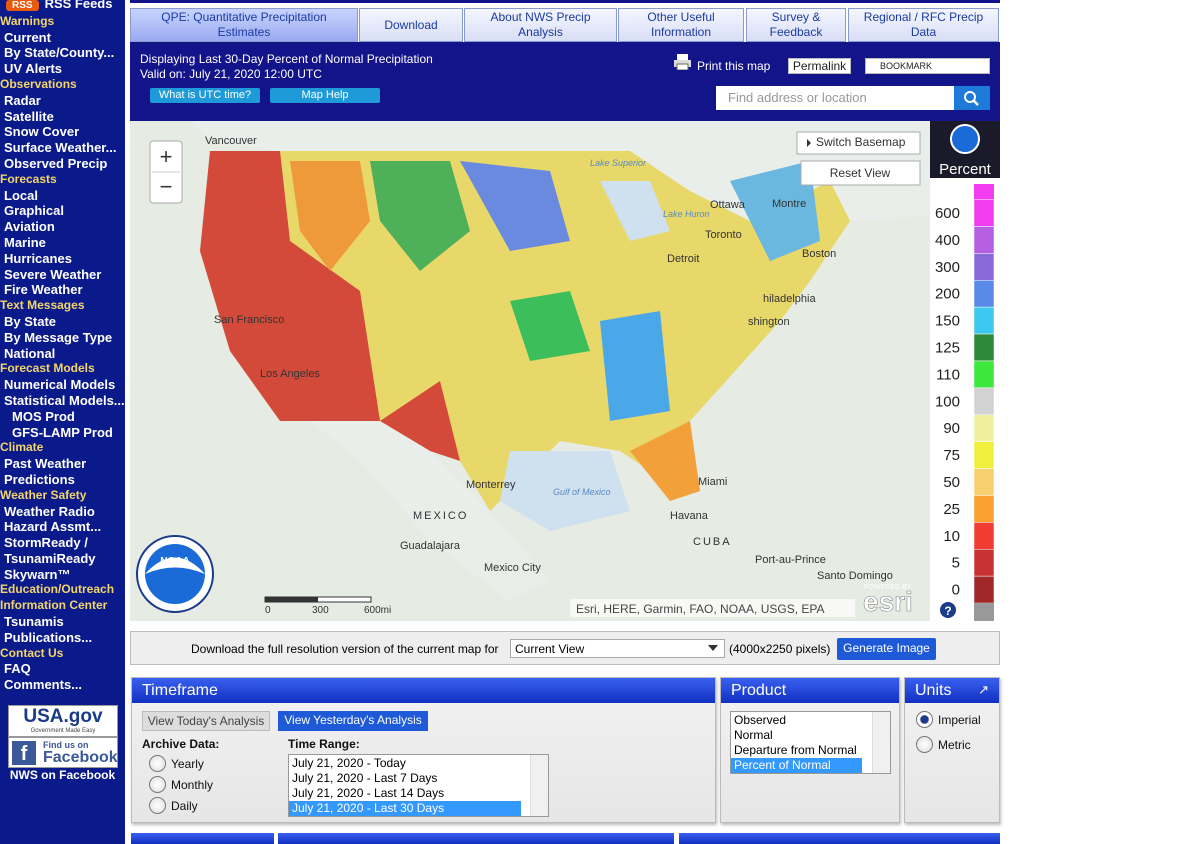 This screenshot has height=844, width=1201. I want to click on sidebar-link: By State, so click(30, 321).